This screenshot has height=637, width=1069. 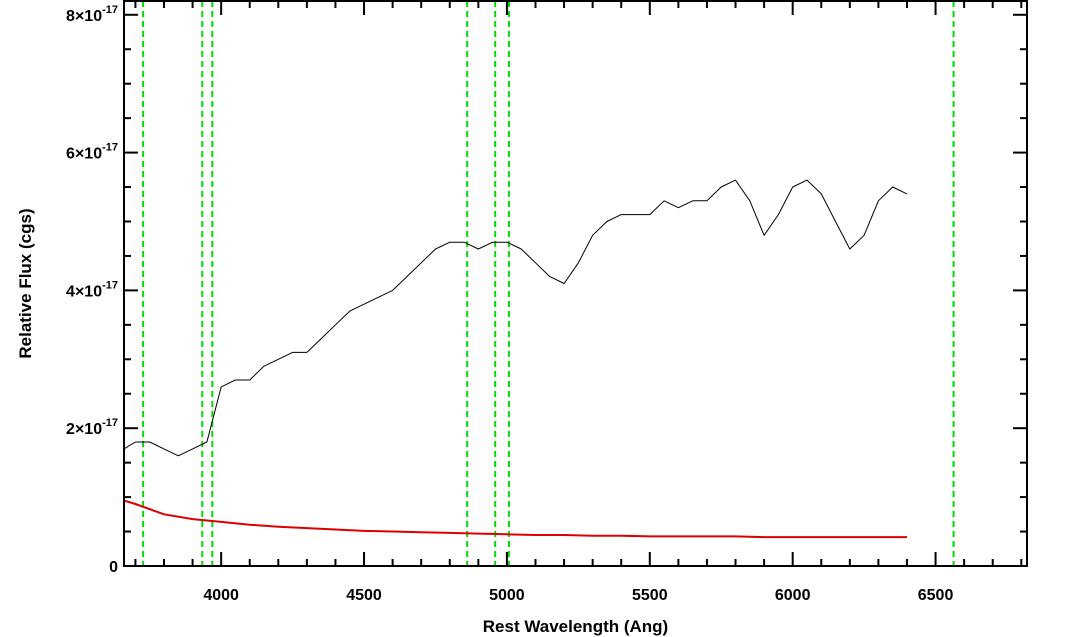 I want to click on y-tick-labels: 0 2×10⁻¹⁷ 4×10⁻¹⁷ 6×10⁻¹⁷ 8×10⁻¹⁷, so click(x=92, y=290).